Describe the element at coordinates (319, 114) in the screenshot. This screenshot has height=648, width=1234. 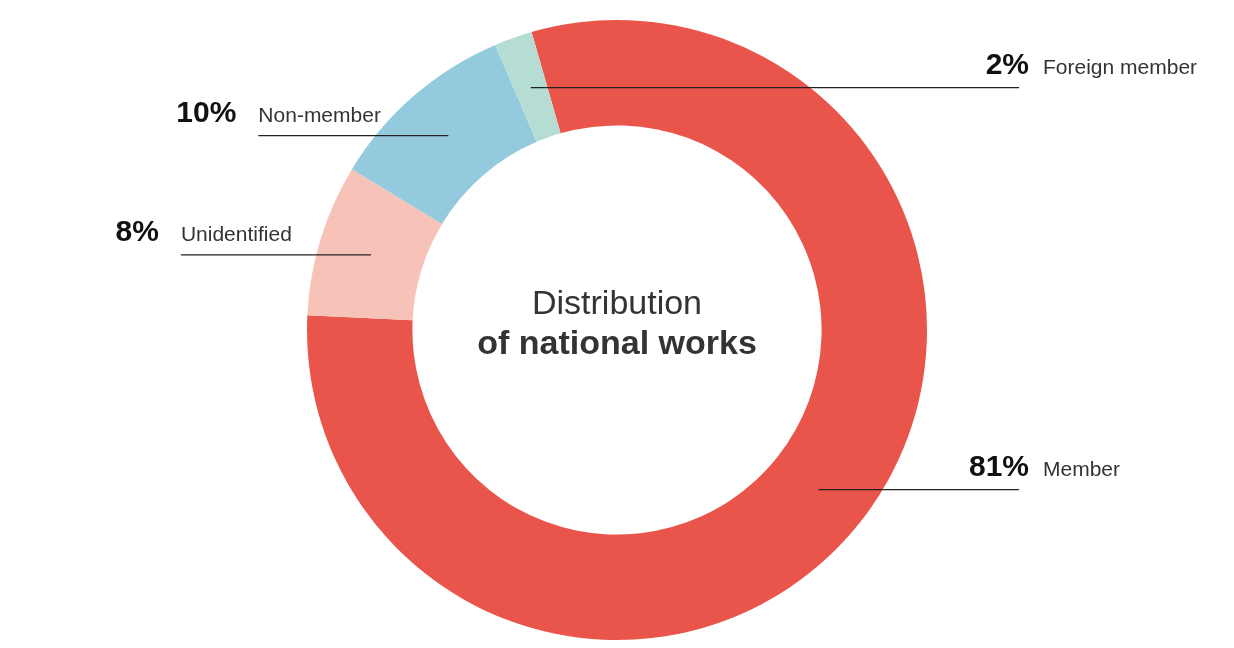
I see `slice-label: Non-member` at that location.